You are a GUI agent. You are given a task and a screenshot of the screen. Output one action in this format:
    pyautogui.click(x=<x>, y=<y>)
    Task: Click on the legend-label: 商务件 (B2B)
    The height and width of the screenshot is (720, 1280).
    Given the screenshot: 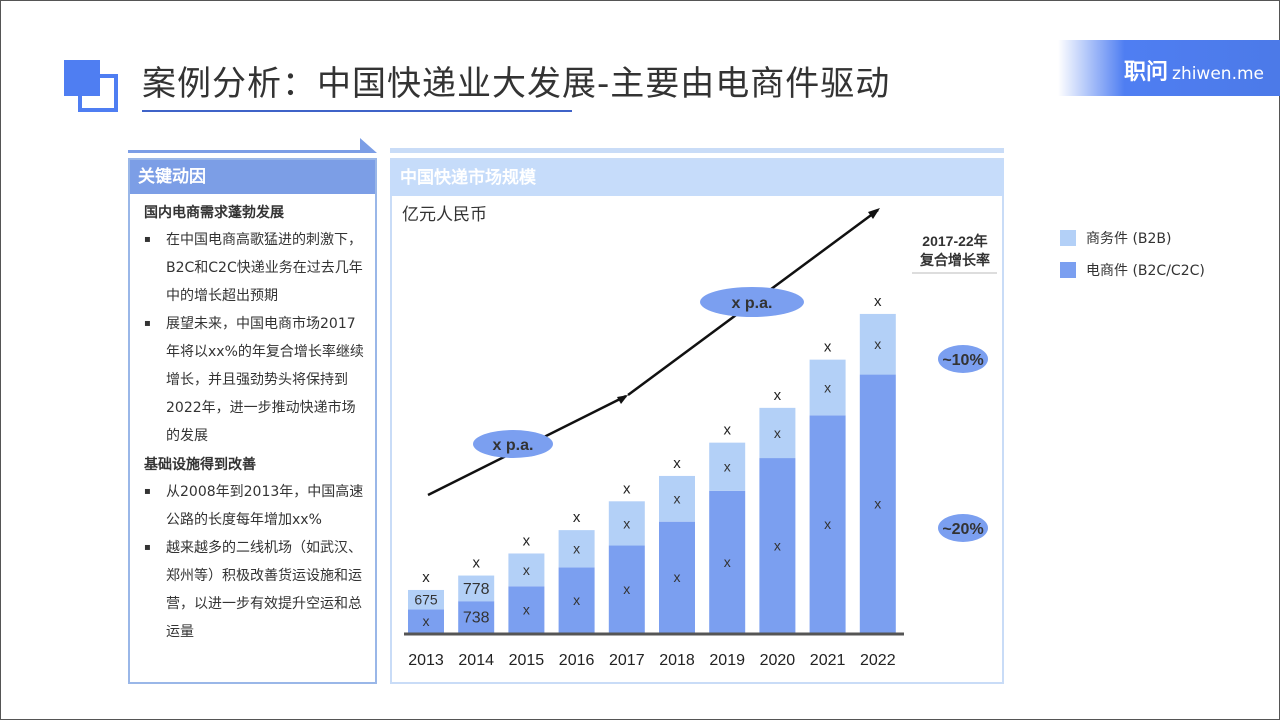 What is the action you would take?
    pyautogui.click(x=1129, y=239)
    